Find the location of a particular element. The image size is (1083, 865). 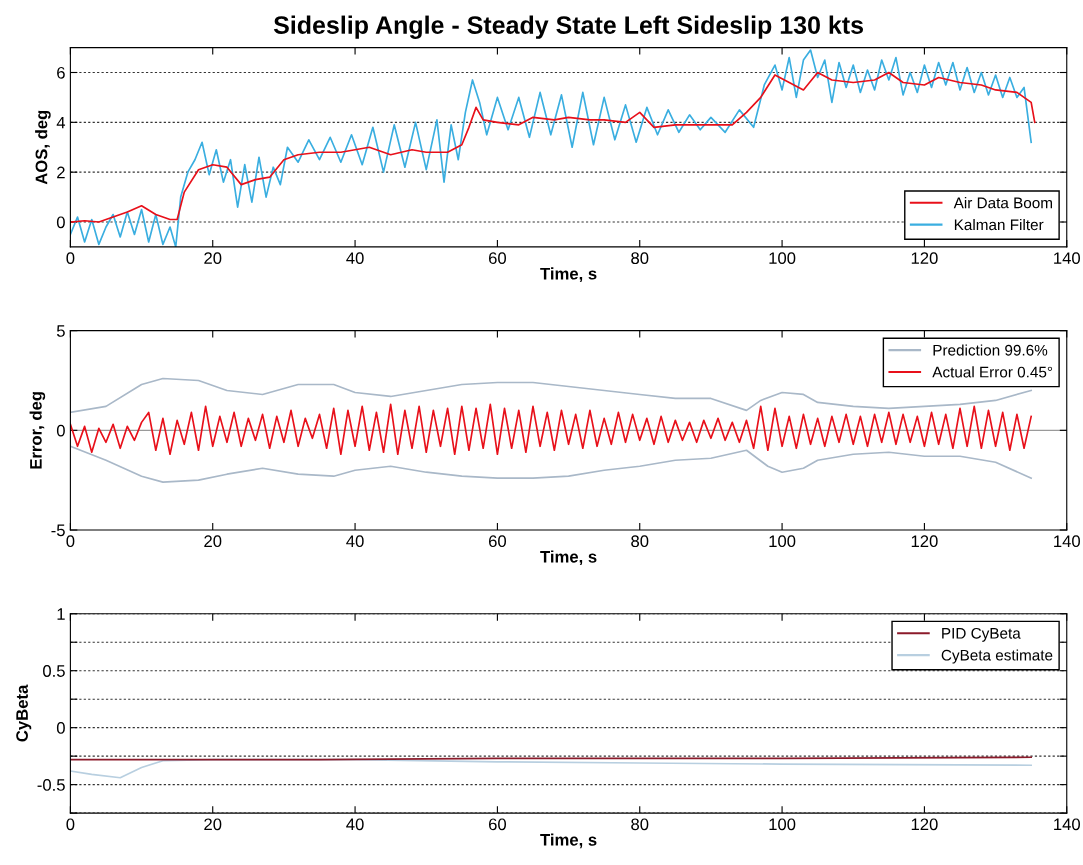

y-tick-label: 6 is located at coordinates (61, 72).